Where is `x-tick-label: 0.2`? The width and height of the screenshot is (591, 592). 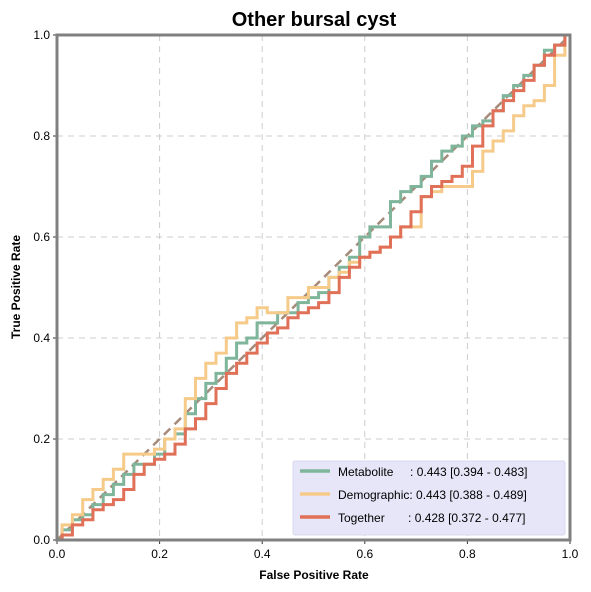
x-tick-label: 0.2 is located at coordinates (159, 554).